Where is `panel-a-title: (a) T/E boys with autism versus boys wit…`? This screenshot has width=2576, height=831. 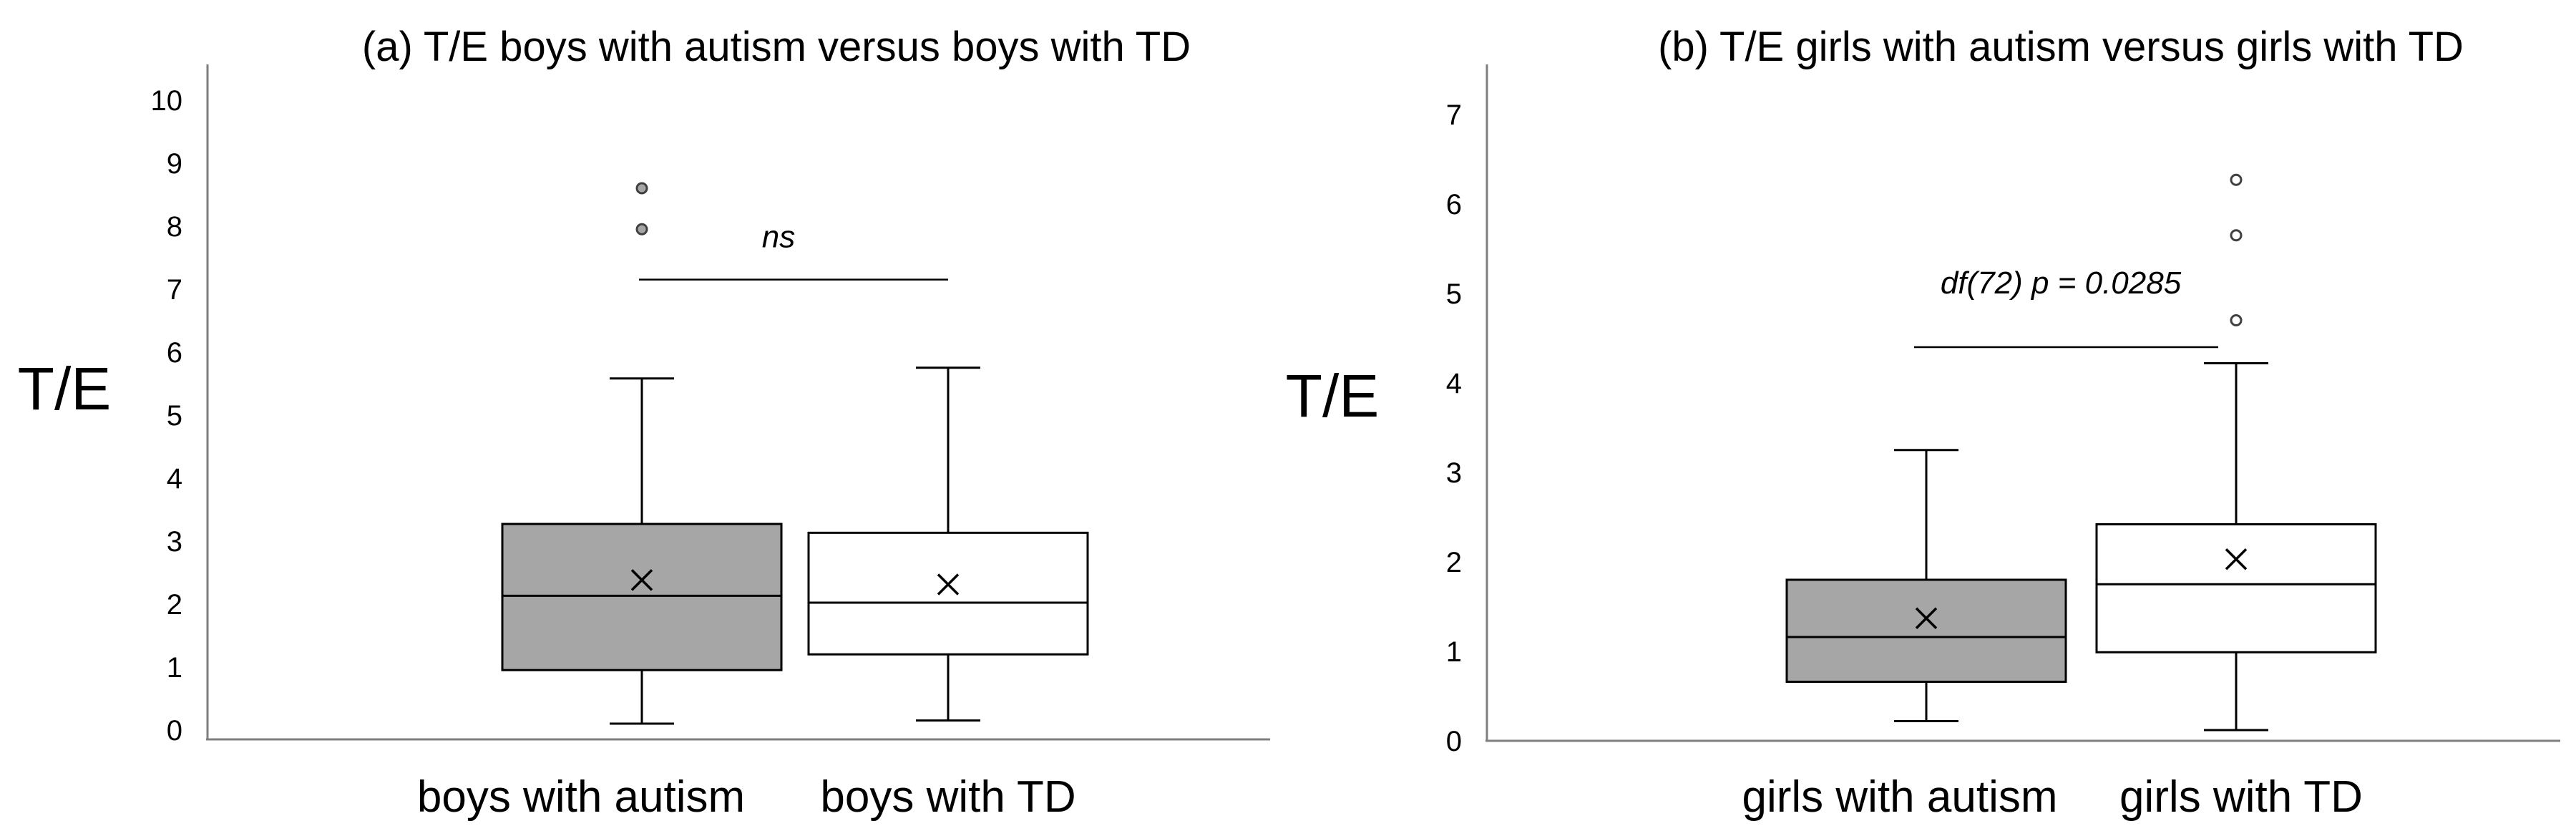
panel-a-title: (a) T/E boys with autism versus boys wit… is located at coordinates (776, 47).